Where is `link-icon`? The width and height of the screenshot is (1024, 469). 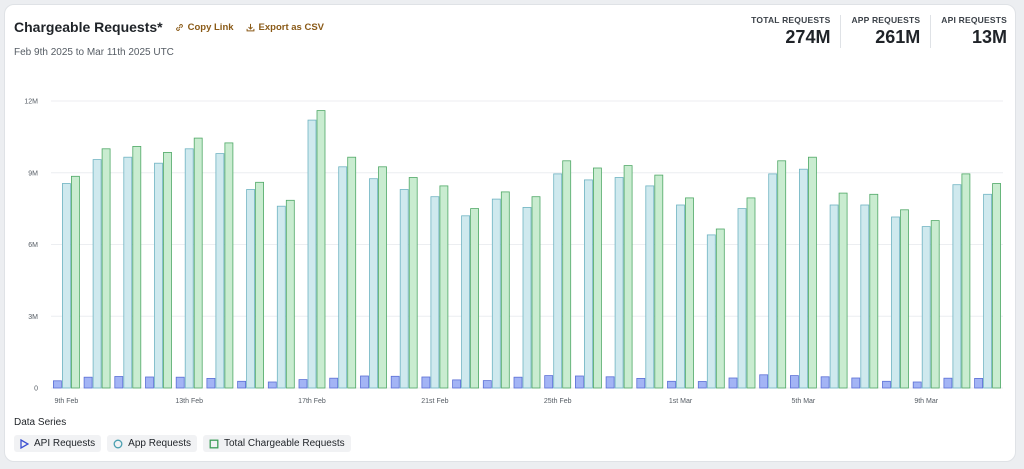 link-icon is located at coordinates (179, 27).